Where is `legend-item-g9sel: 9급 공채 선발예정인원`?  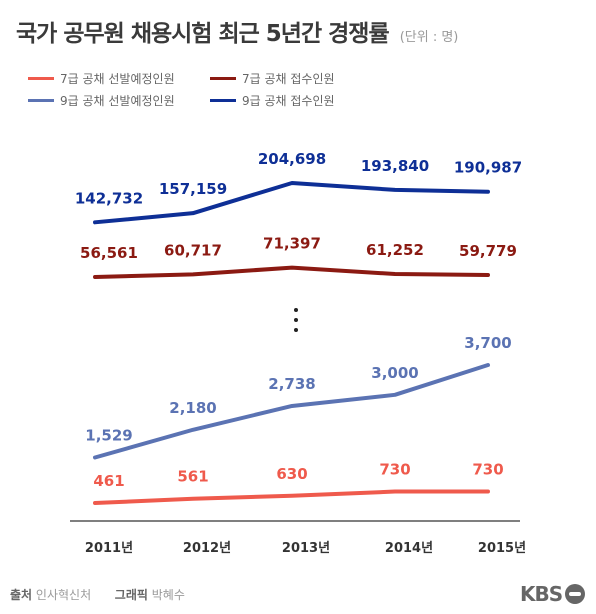 legend-item-g9sel: 9급 공채 선발예정인원 is located at coordinates (101, 100).